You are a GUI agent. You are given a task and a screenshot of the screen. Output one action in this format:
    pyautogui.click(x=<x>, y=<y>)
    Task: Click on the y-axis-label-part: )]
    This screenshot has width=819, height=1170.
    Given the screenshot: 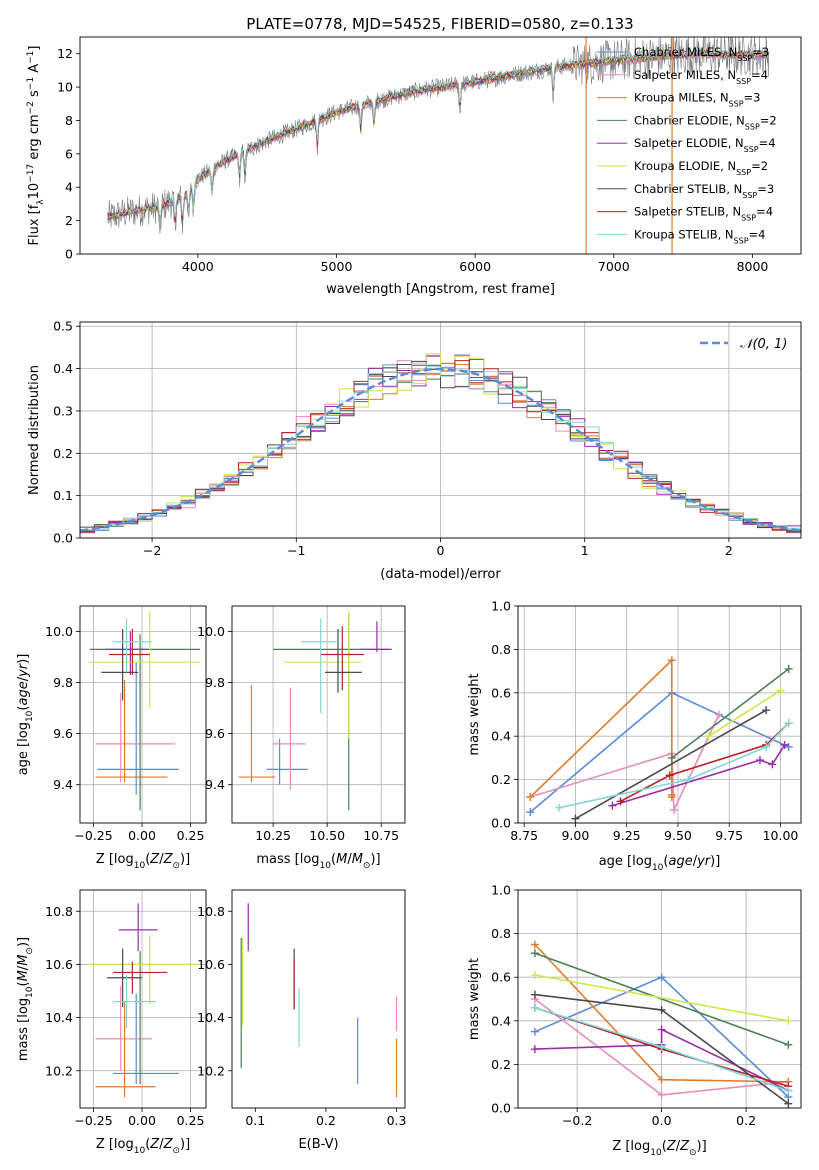 What is the action you would take?
    pyautogui.click(x=23, y=942)
    